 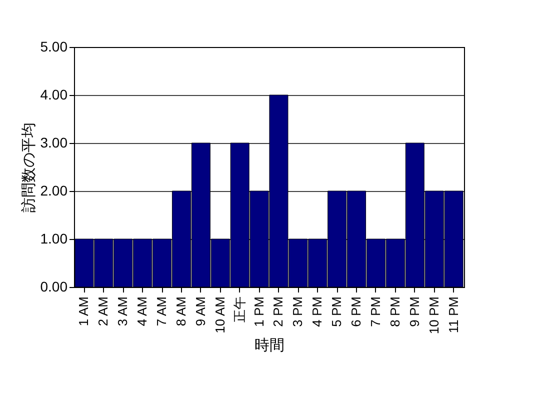 I want to click on x-tick-label: 4 AM, so click(x=142, y=311).